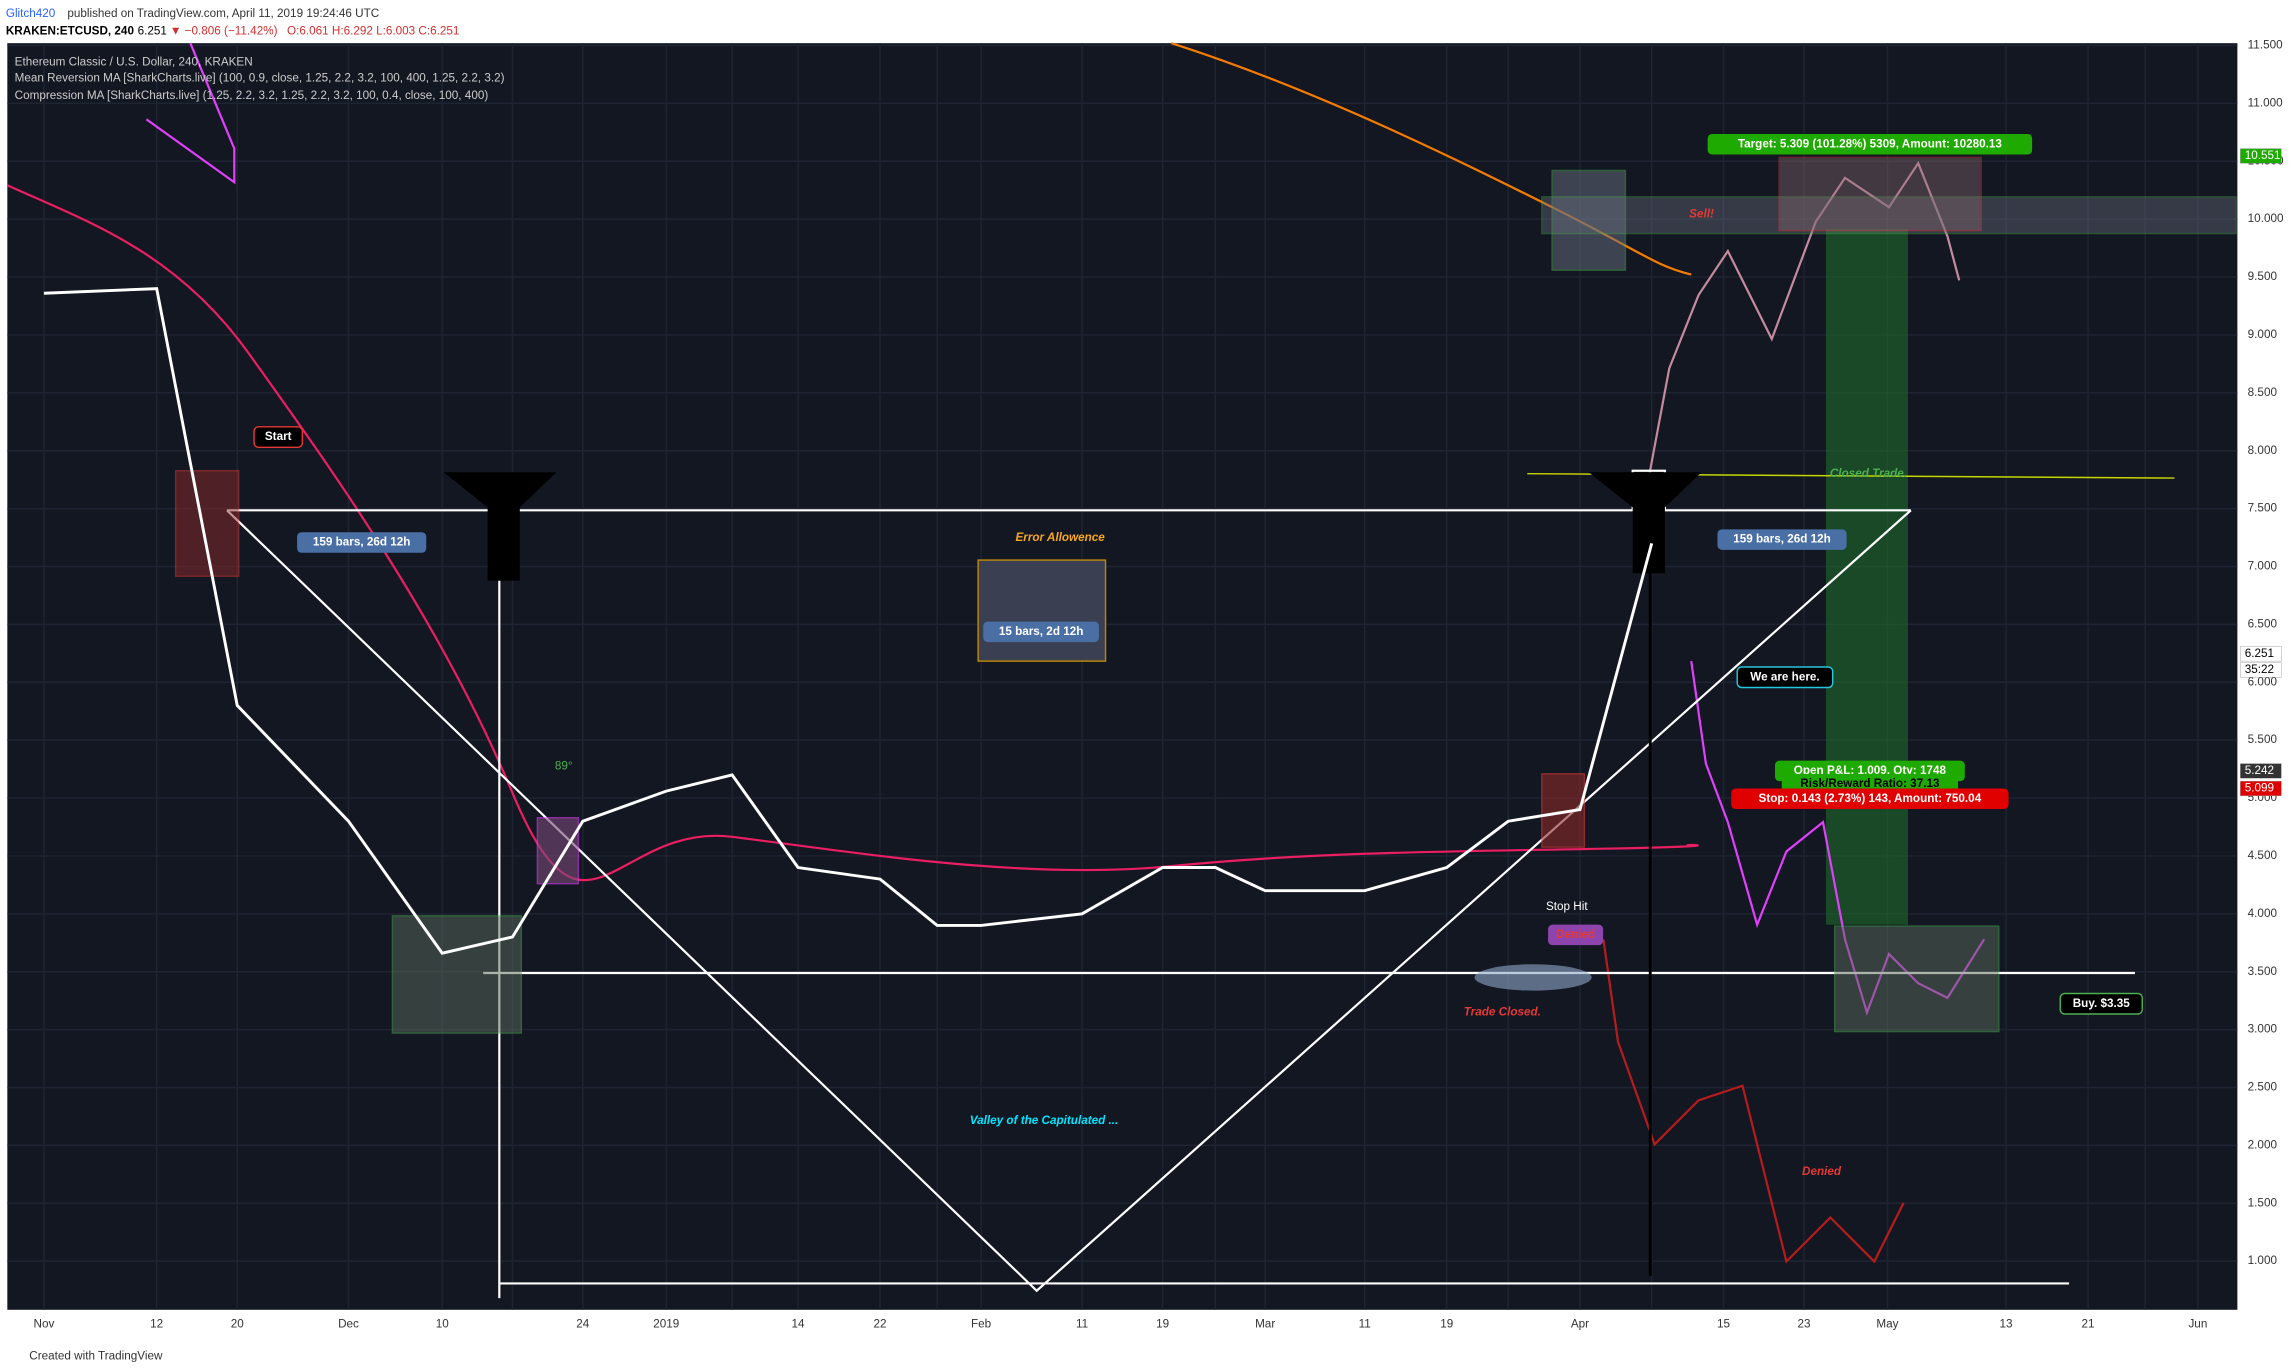 The width and height of the screenshot is (2296, 1372). I want to click on ohlc: O:6.061 H:6.292 L:6.003 C:6.251, so click(373, 31).